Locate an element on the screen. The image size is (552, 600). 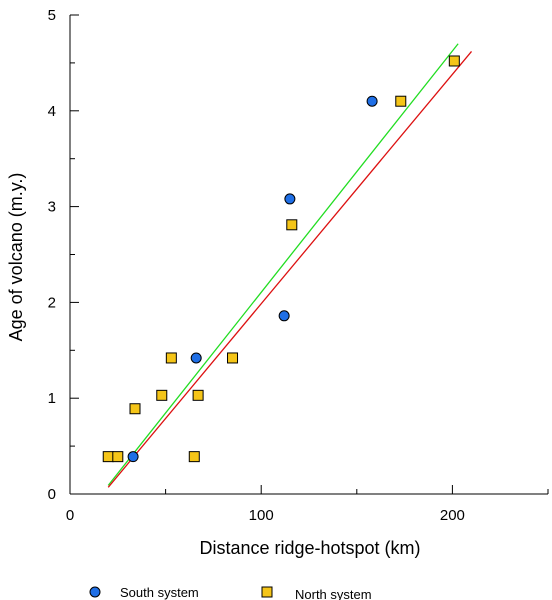
legend-label-south: South system is located at coordinates (159, 592).